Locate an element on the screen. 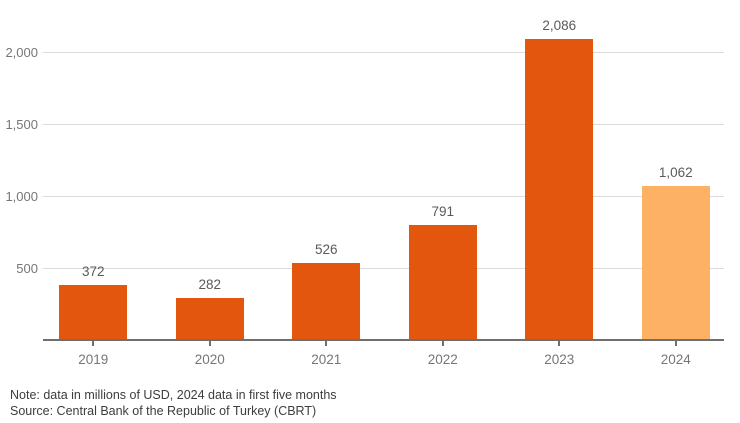  bar-value-label: 1,062 is located at coordinates (675, 173).